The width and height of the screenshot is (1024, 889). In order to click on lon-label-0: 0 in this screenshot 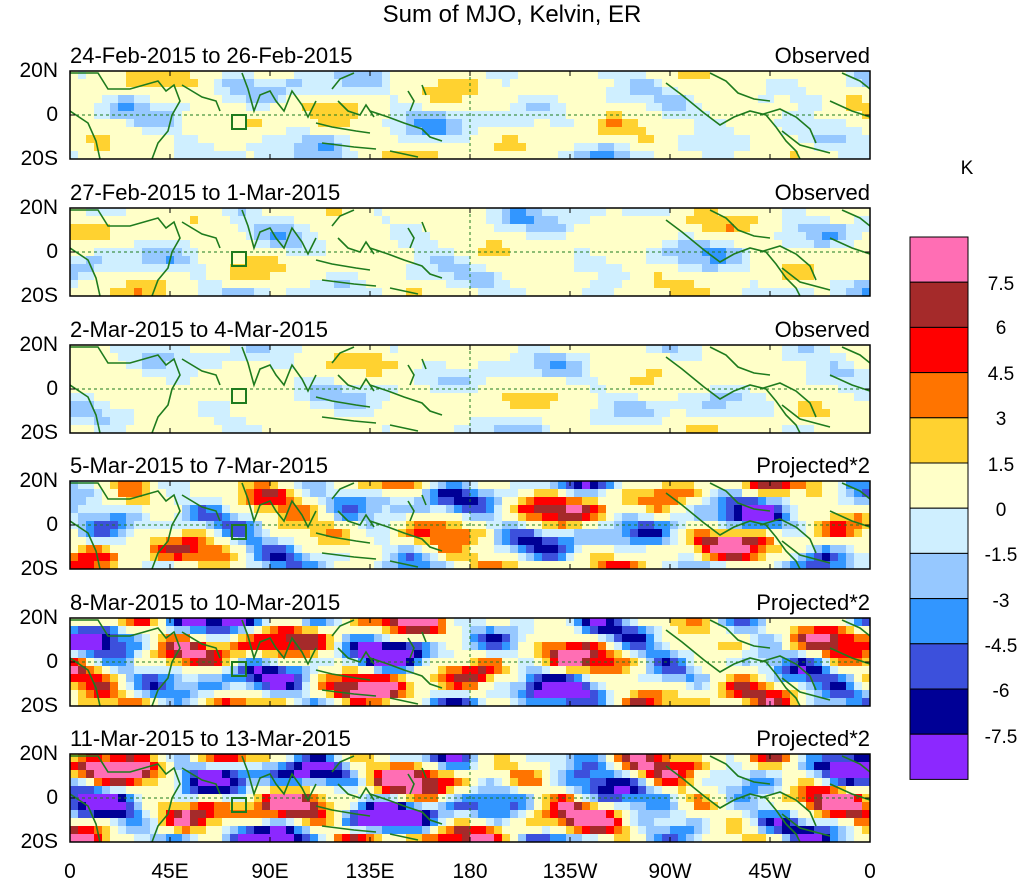, I will do `click(70, 871)`.